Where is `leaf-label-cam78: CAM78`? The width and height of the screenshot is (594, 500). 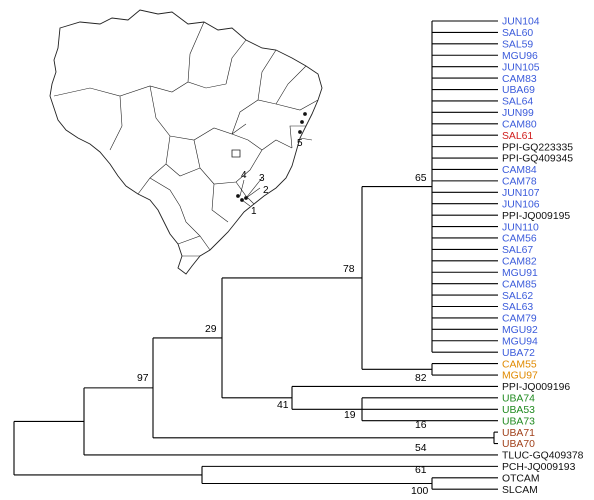
leaf-label-cam78: CAM78 is located at coordinates (519, 182).